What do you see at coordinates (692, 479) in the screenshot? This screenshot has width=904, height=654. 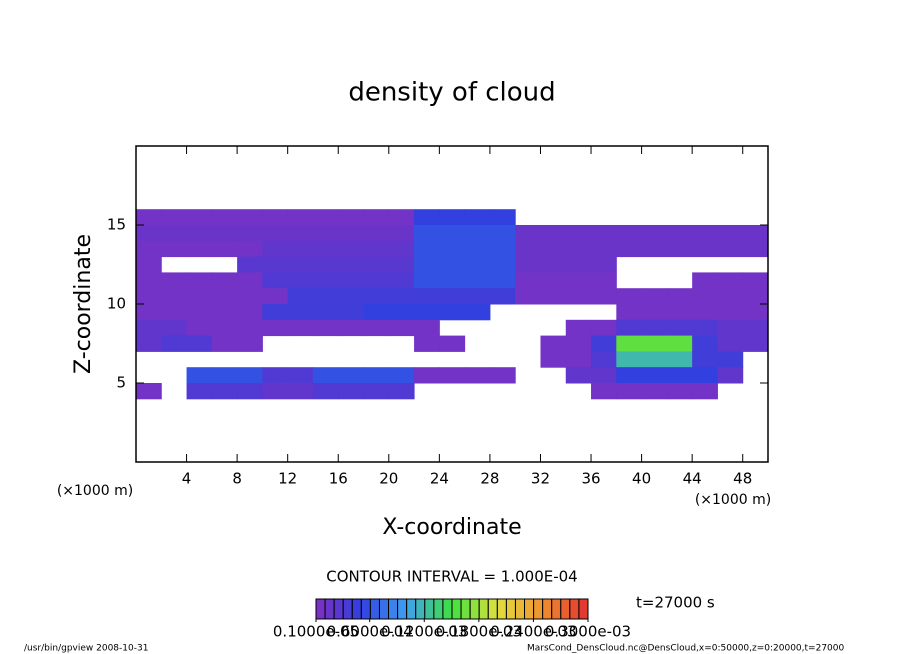 I see `x-tick-label: 44` at bounding box center [692, 479].